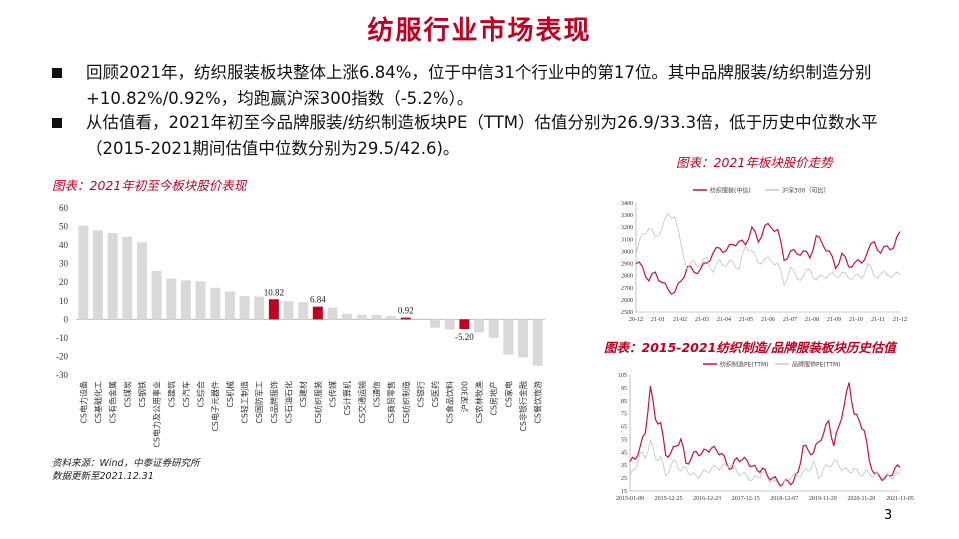  Describe the element at coordinates (784, 499) in the screenshot. I see `x-tick-label: 2018-12-07` at that location.